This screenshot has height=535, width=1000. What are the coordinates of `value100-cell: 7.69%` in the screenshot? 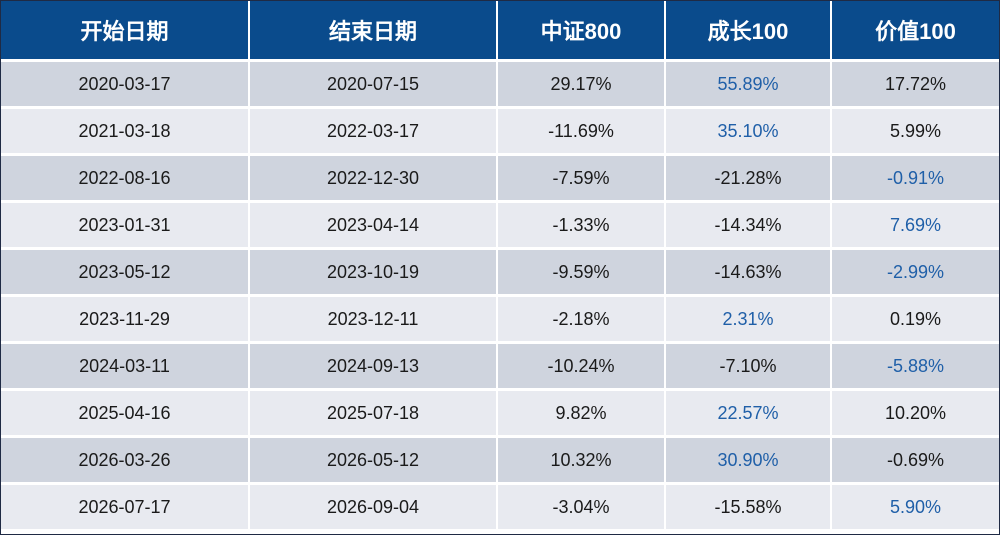 It's located at (915, 224).